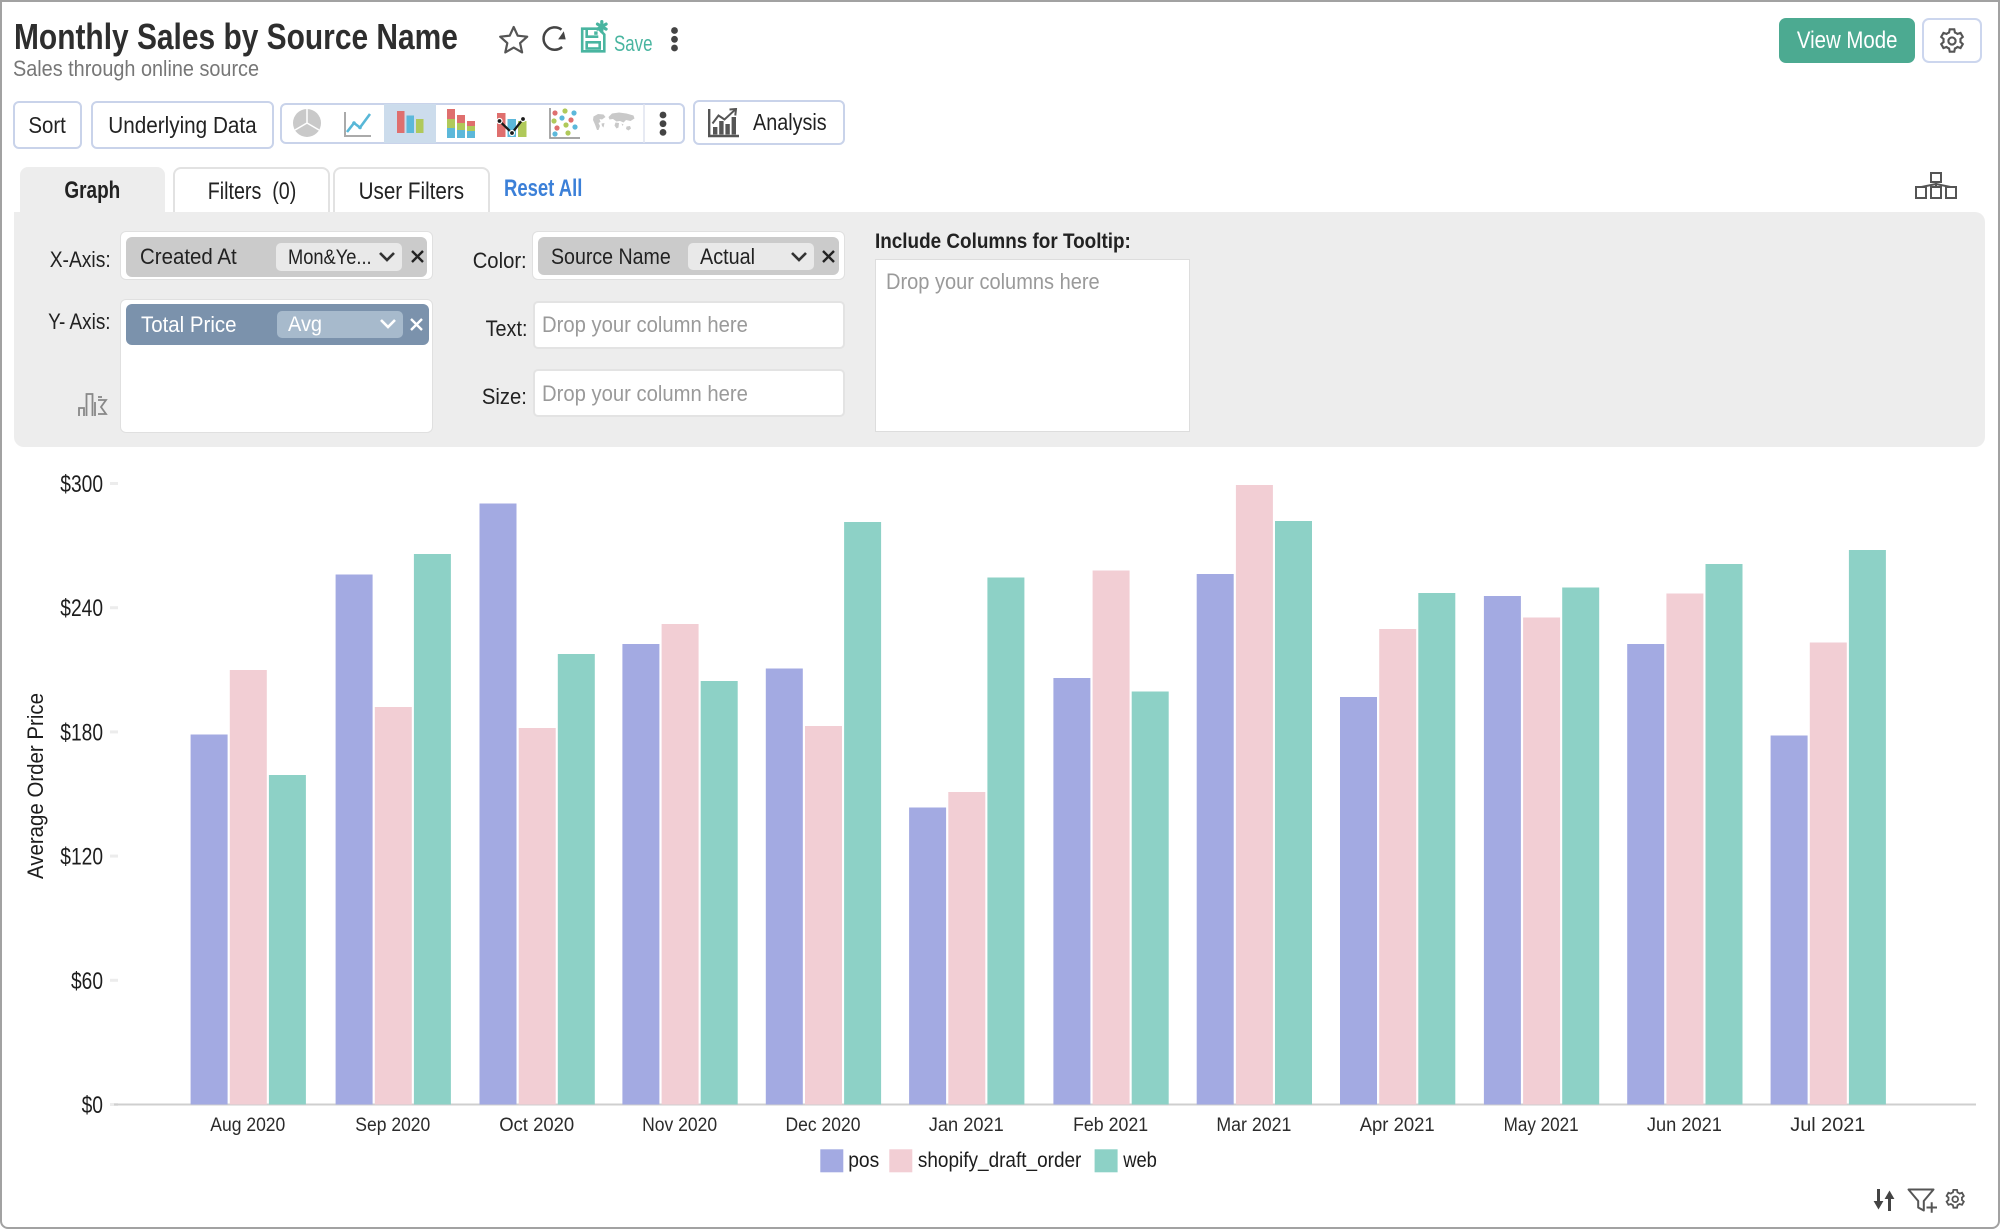 This screenshot has width=2000, height=1229. What do you see at coordinates (81, 732) in the screenshot?
I see `svg-text: $180` at bounding box center [81, 732].